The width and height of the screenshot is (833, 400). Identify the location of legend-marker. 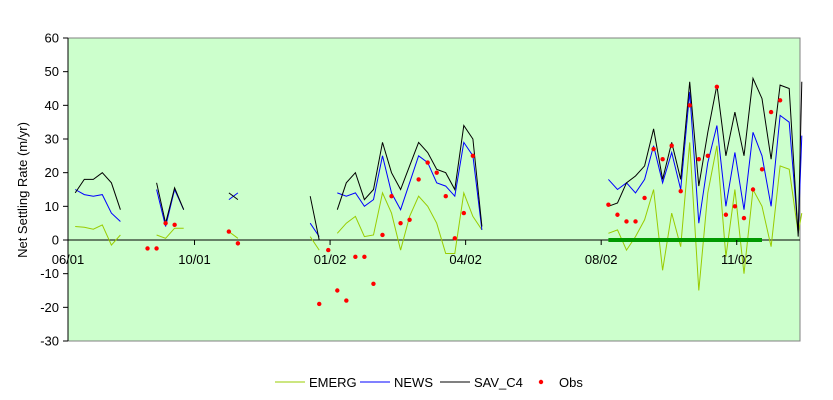
(541, 382).